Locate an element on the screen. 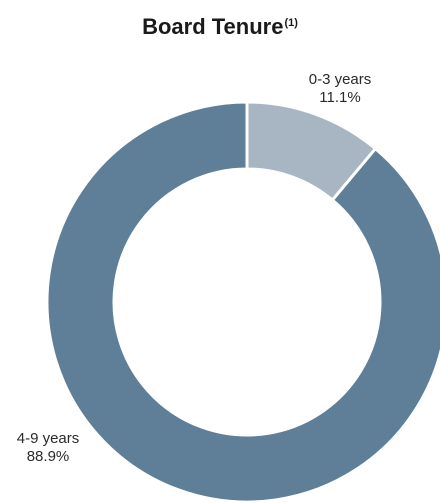  chart-title-footnote: (1) is located at coordinates (291, 22).